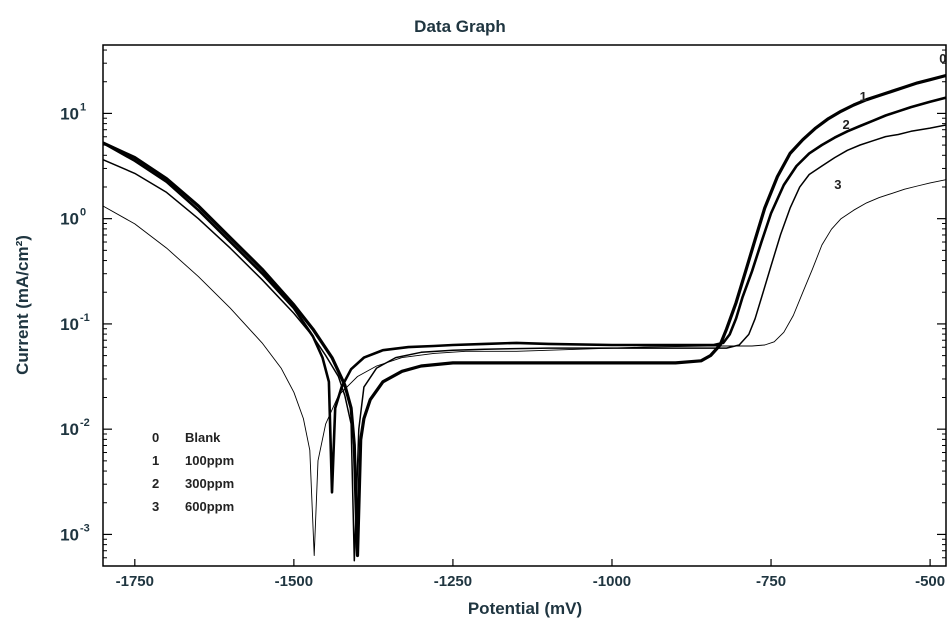 The height and width of the screenshot is (622, 947). I want to click on legend-label: 600ppm, so click(209, 506).